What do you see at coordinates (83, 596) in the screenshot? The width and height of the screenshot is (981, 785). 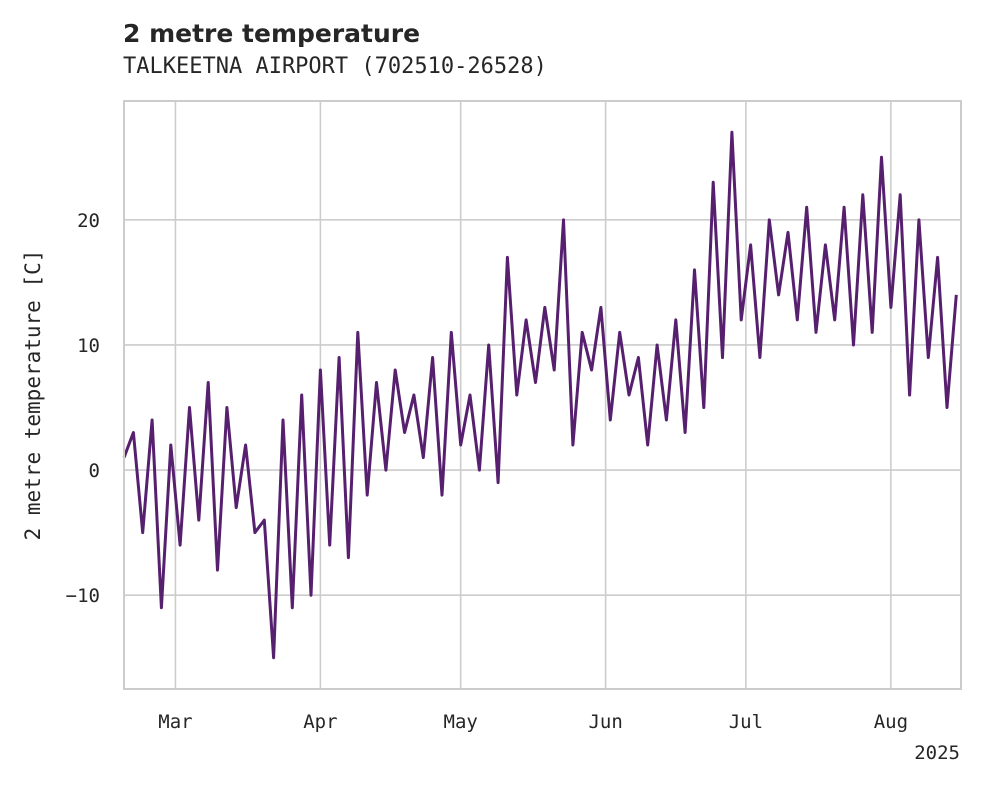 I see `y-tick-label: −10` at bounding box center [83, 596].